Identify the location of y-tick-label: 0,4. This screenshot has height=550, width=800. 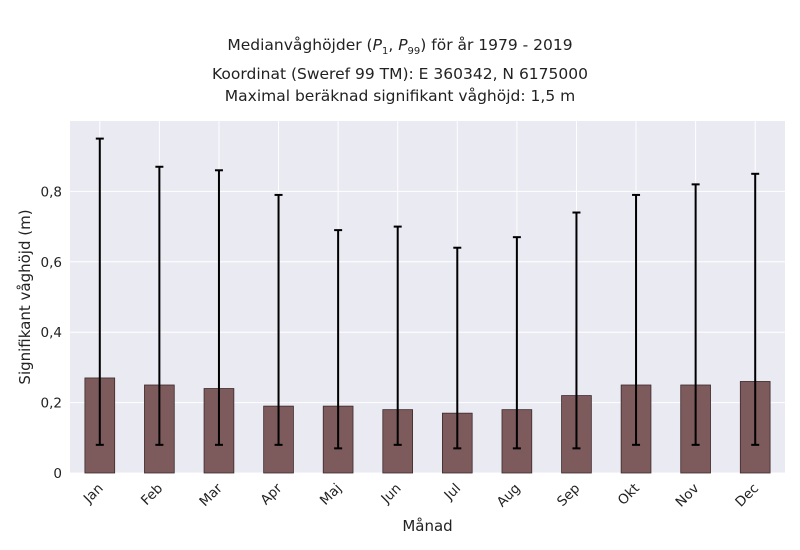
(51, 333).